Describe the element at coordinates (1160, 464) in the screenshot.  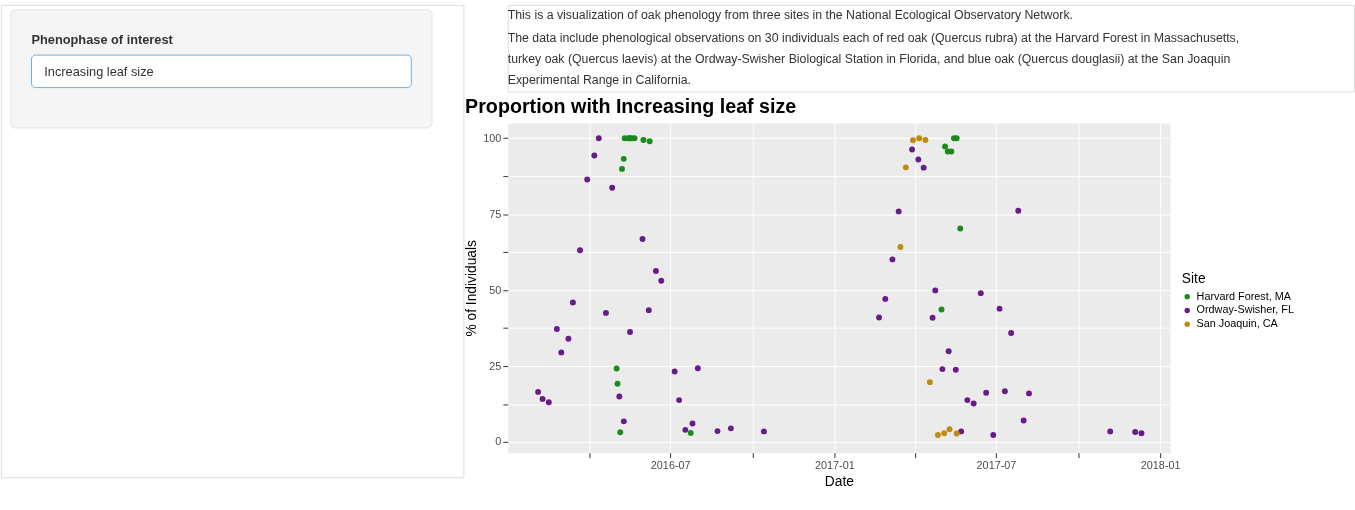
I see `x-tick-label: 2018-01` at that location.